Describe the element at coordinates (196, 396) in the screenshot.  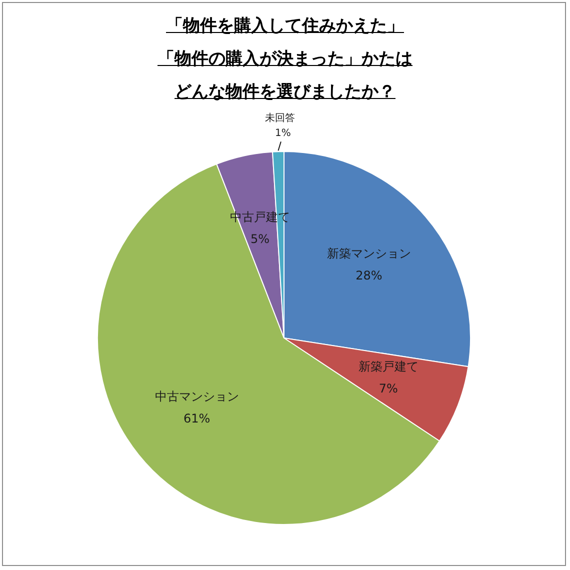
I see `slice-label: 中古マンション` at that location.